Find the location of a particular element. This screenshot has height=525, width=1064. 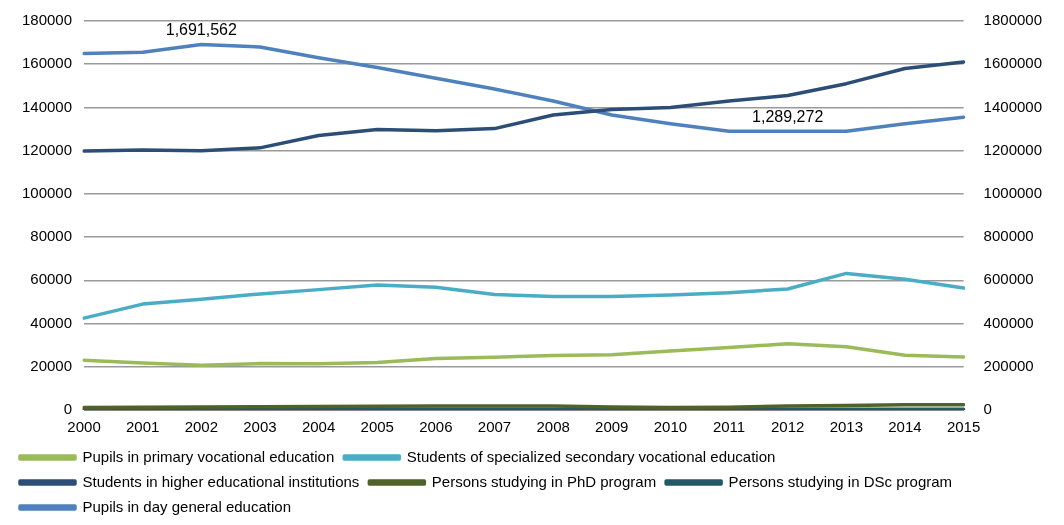

legend-label: Persons studying in PhD program is located at coordinates (544, 481).